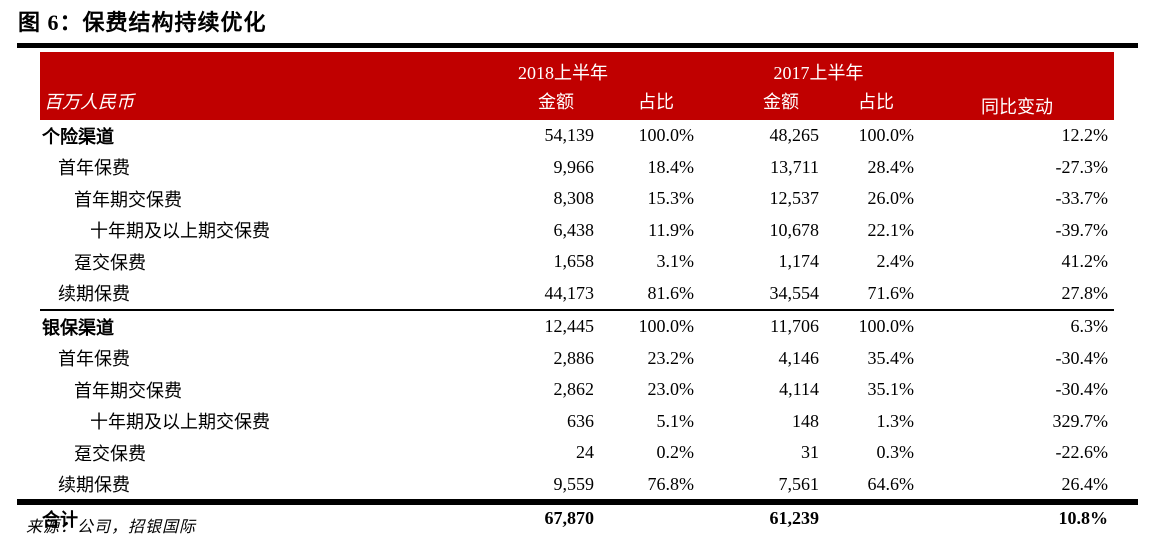 The width and height of the screenshot is (1162, 544). What do you see at coordinates (891, 166) in the screenshot?
I see `cell-share-2017h1: 28.4%` at bounding box center [891, 166].